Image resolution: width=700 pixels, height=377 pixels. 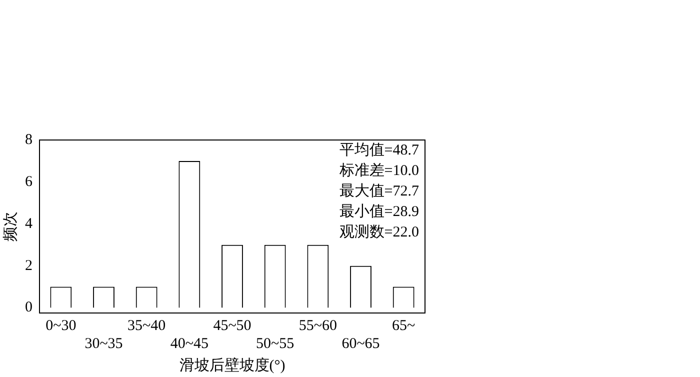 What do you see at coordinates (379, 211) in the screenshot?
I see `annotation: 最小值=28.9` at bounding box center [379, 211].